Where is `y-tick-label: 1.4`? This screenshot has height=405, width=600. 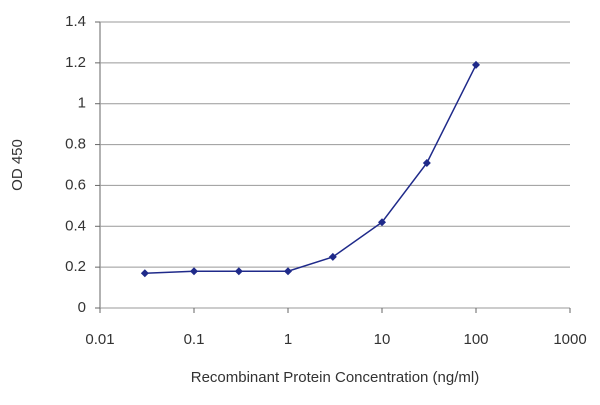
y-tick-label: 1.4 is located at coordinates (75, 21).